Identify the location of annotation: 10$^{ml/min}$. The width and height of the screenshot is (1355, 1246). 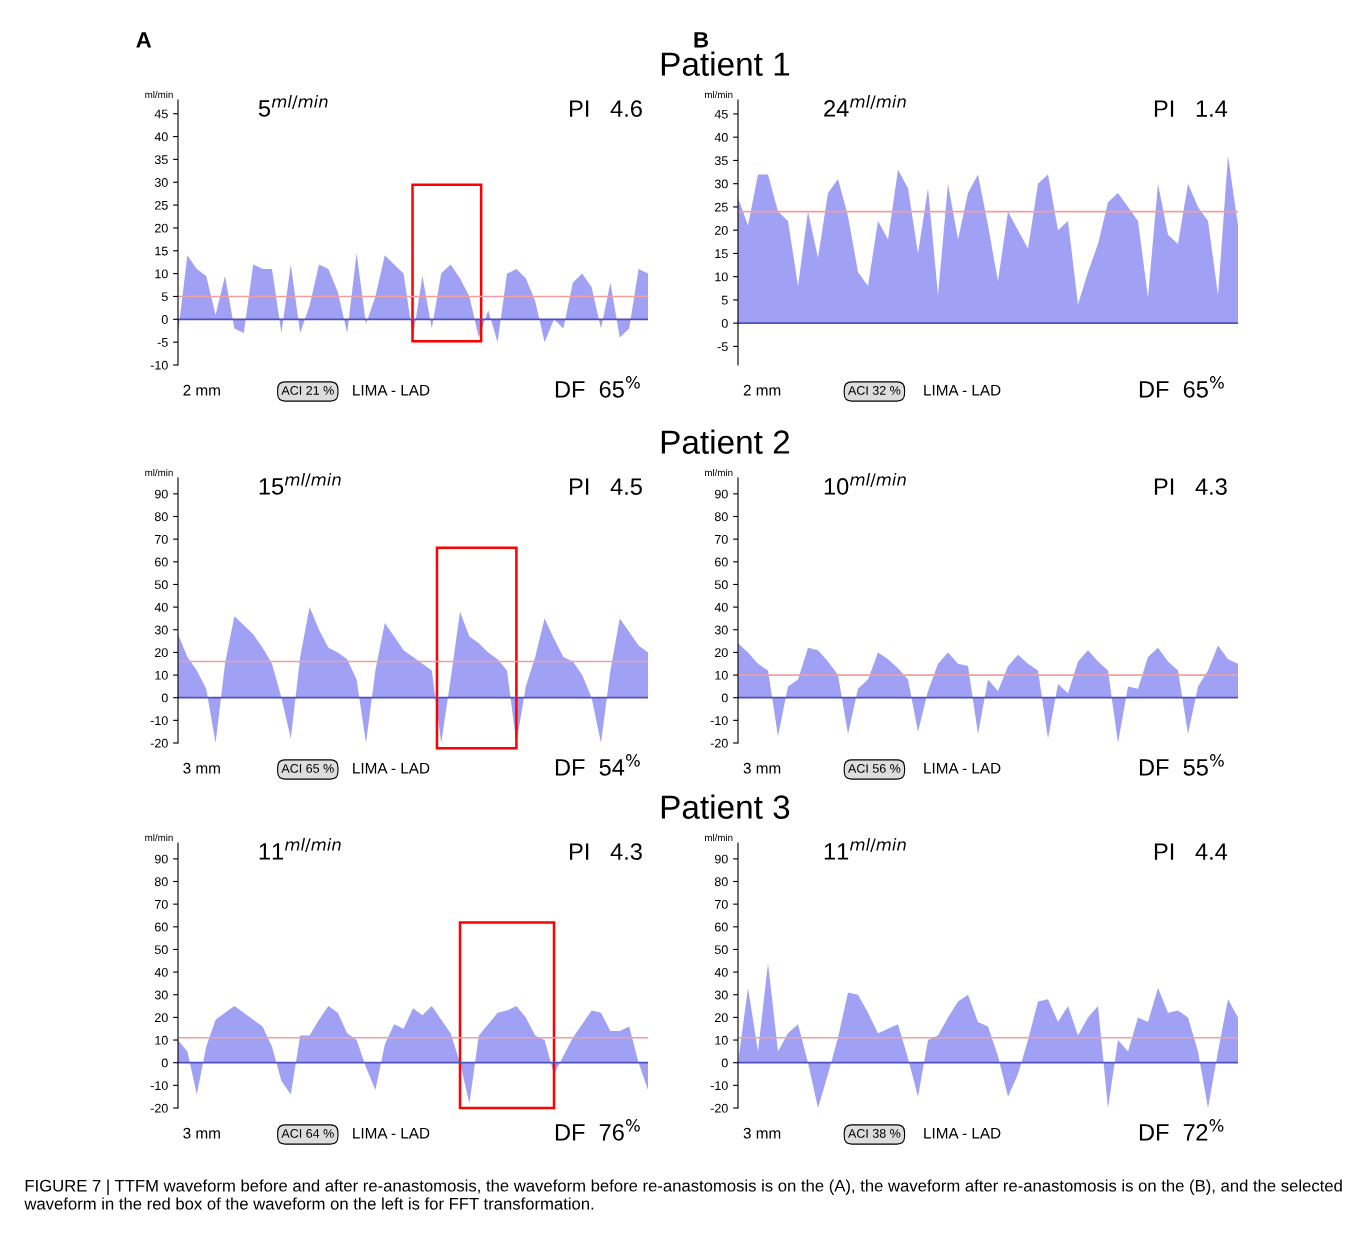
(865, 483).